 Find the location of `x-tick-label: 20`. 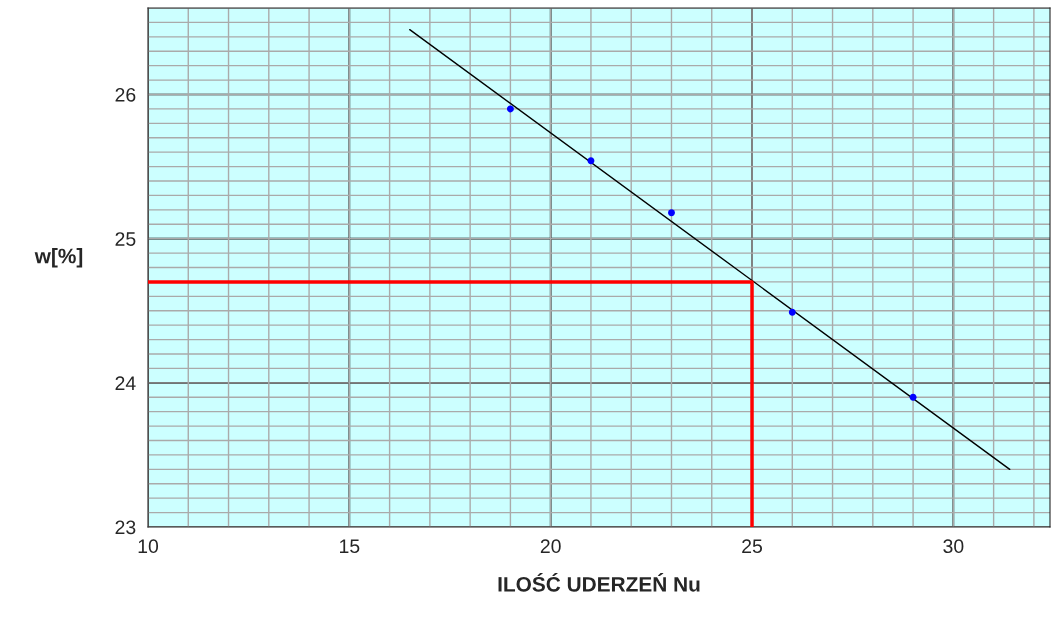

x-tick-label: 20 is located at coordinates (550, 546).